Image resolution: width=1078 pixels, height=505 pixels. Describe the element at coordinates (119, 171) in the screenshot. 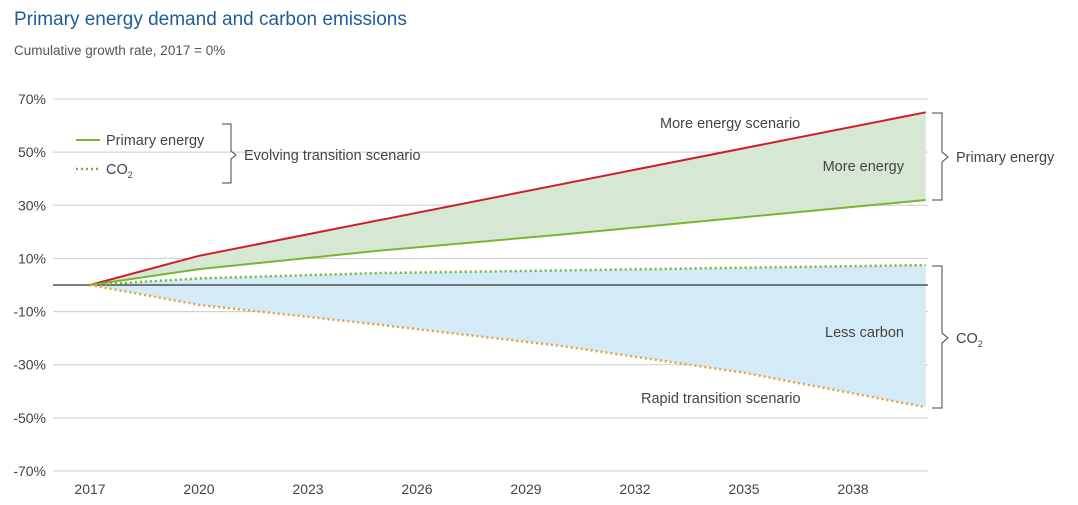

I see `legend-co2-label: CO2` at that location.